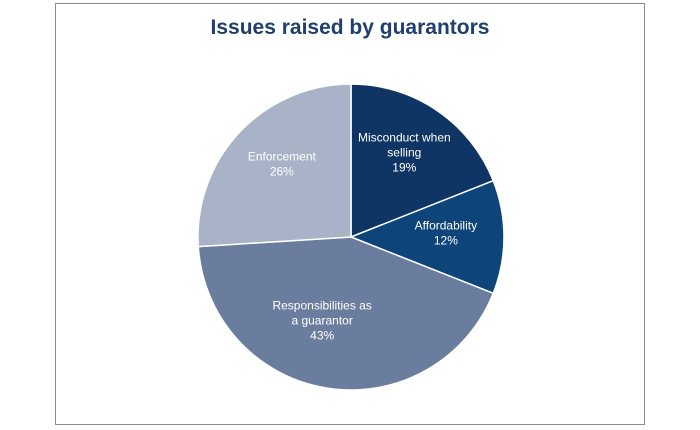 This screenshot has height=430, width=700. What do you see at coordinates (446, 226) in the screenshot?
I see `slice-name-label: Affordability` at bounding box center [446, 226].